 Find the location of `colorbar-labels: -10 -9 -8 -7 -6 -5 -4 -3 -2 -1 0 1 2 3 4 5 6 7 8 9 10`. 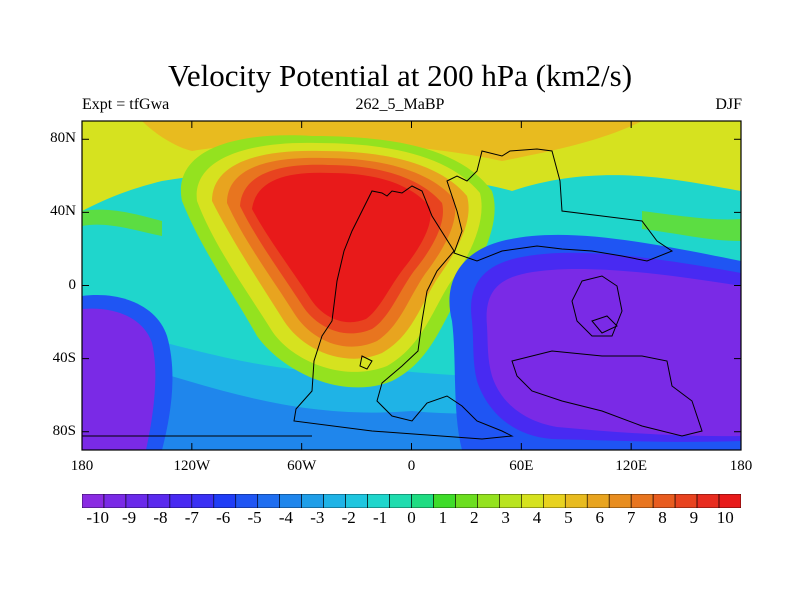

colorbar-labels: -10 -9 -8 -7 -6 -5 -4 -3 -2 -1 0 1 2 3 4 5 6 7 8 9 10 is located at coordinates (400, 519).